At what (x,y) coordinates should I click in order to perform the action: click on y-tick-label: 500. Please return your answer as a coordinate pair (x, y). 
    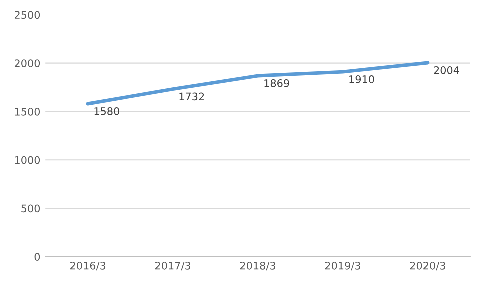
    Looking at the image, I should click on (31, 208).